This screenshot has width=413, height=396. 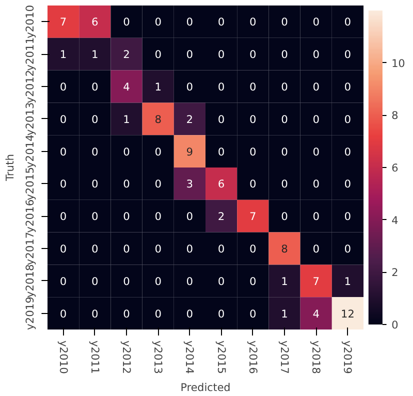 What do you see at coordinates (30, 151) in the screenshot?
I see `y-tick-label: y2014` at bounding box center [30, 151].